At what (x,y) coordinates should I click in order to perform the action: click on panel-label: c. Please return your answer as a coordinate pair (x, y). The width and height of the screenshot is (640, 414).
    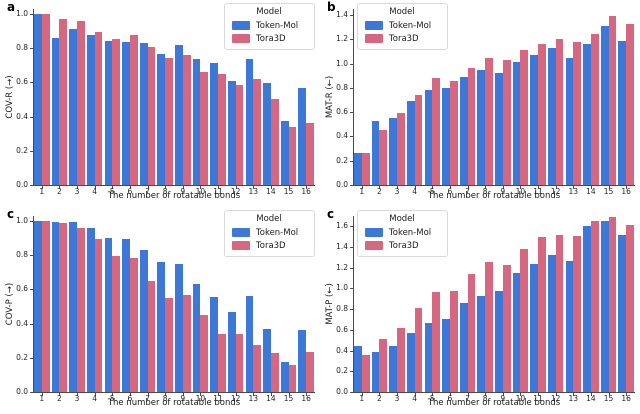
    Looking at the image, I should click on (331, 214).